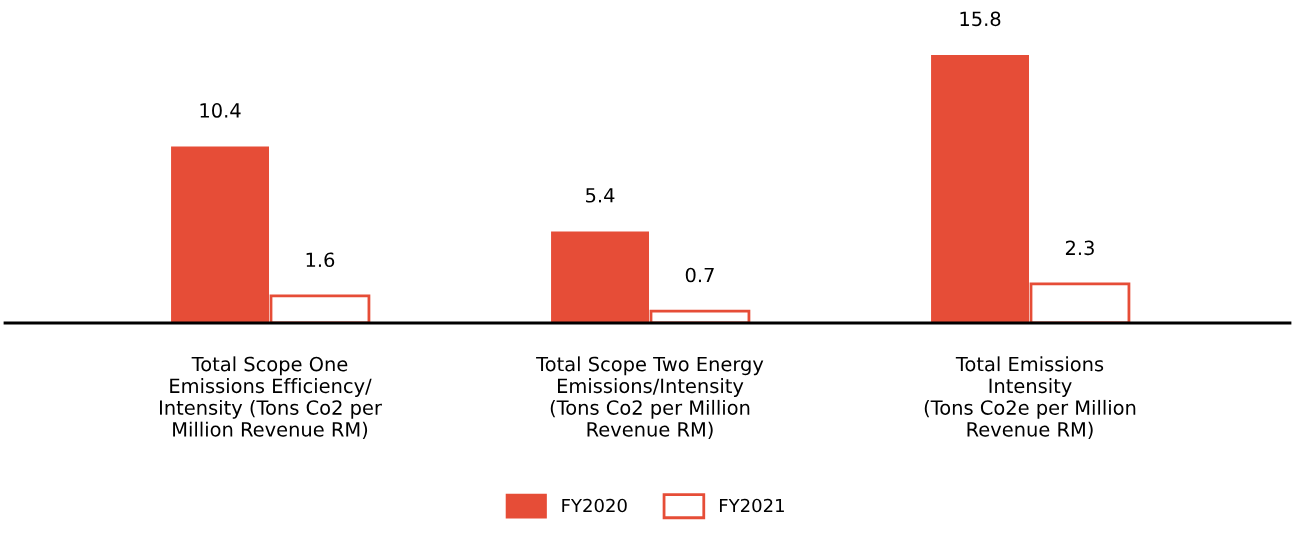 The image size is (1292, 534). I want to click on legend-label: FY2021, so click(751, 505).